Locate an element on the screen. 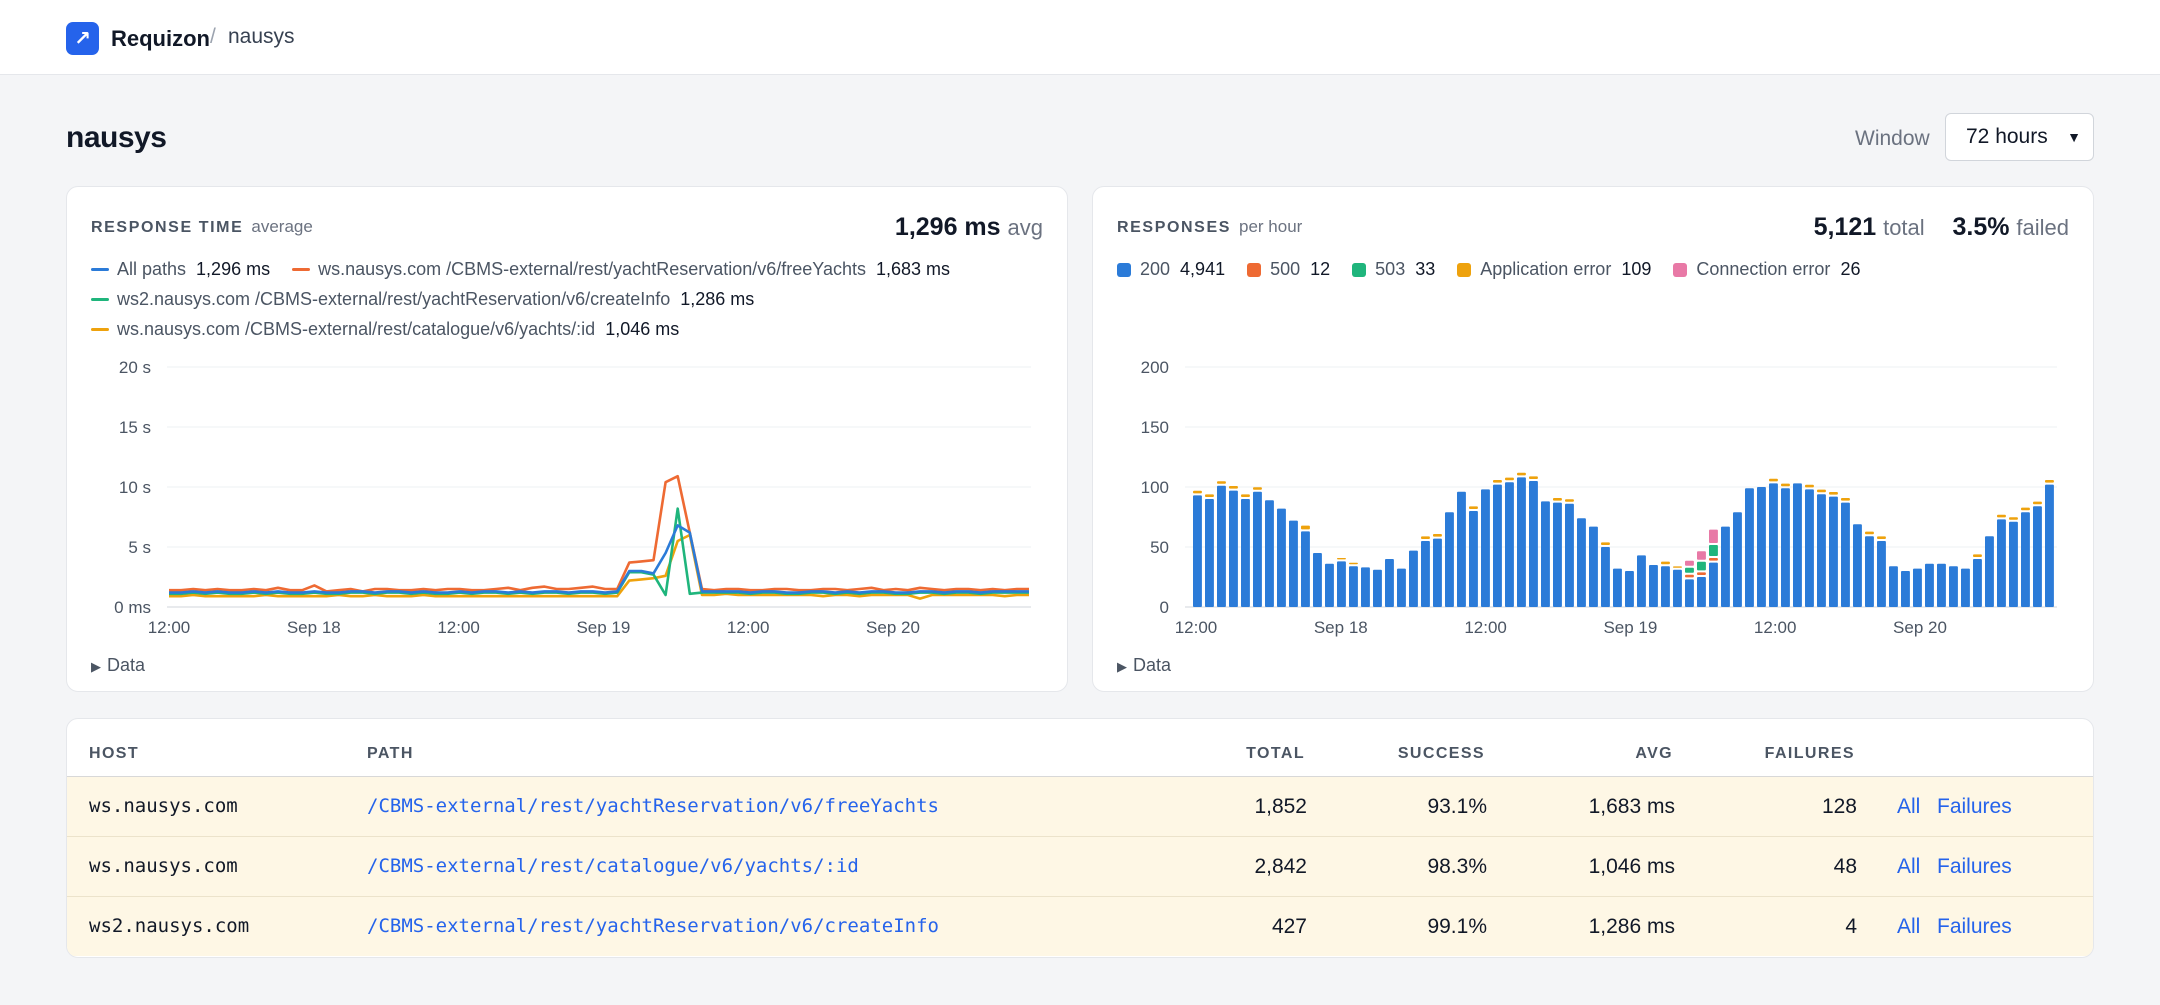 The width and height of the screenshot is (2160, 1005). total-cell: 427 is located at coordinates (1289, 926).